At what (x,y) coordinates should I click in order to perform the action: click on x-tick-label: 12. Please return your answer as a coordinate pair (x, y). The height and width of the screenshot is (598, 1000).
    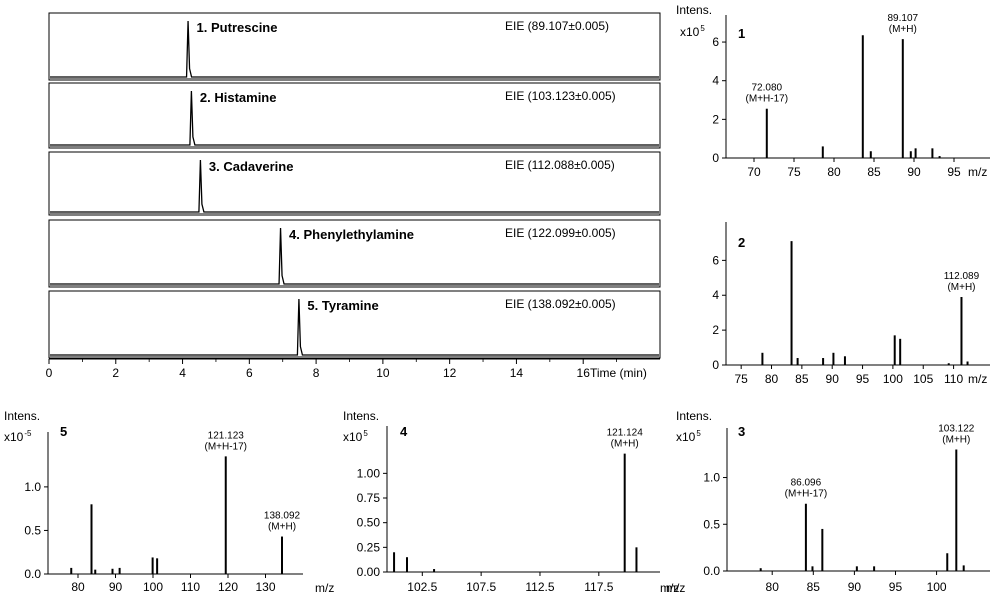
    Looking at the image, I should click on (450, 373).